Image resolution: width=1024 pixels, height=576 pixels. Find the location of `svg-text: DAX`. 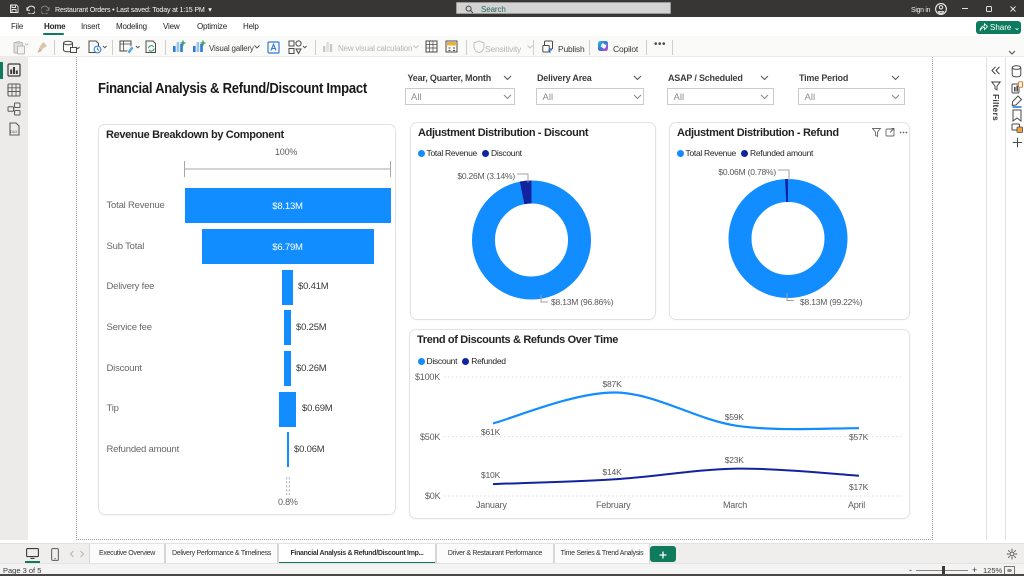

svg-text: DAX is located at coordinates (14, 132).